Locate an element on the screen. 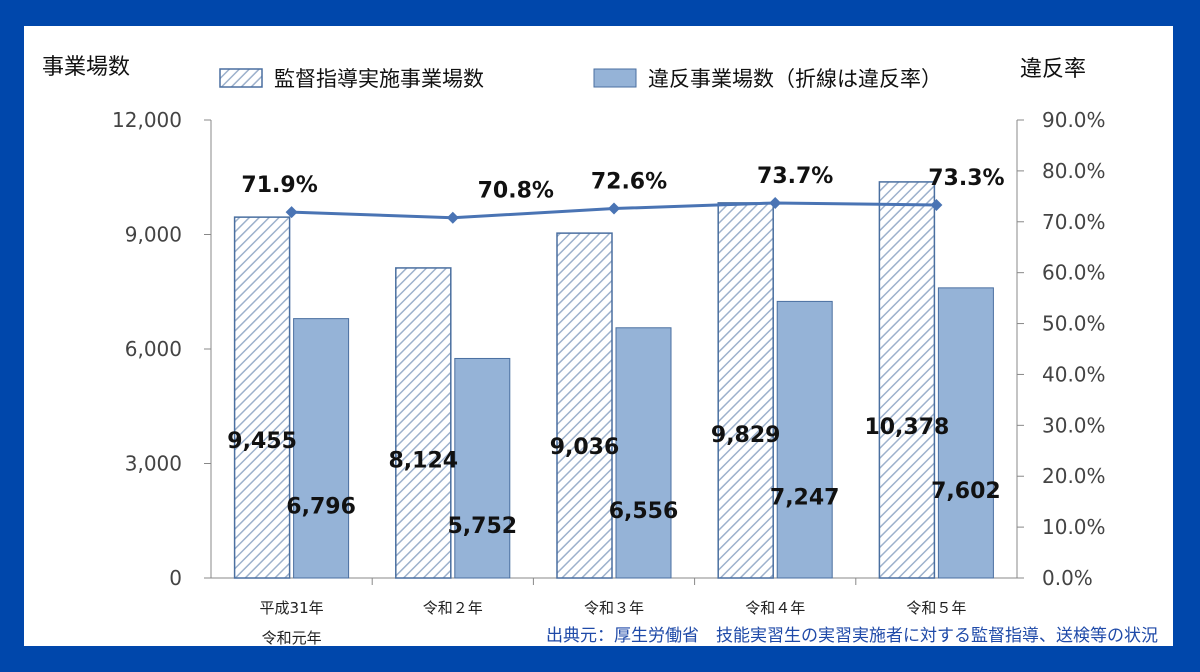 The height and width of the screenshot is (672, 1200). y-right-tick-label: 70.0% is located at coordinates (1074, 222).